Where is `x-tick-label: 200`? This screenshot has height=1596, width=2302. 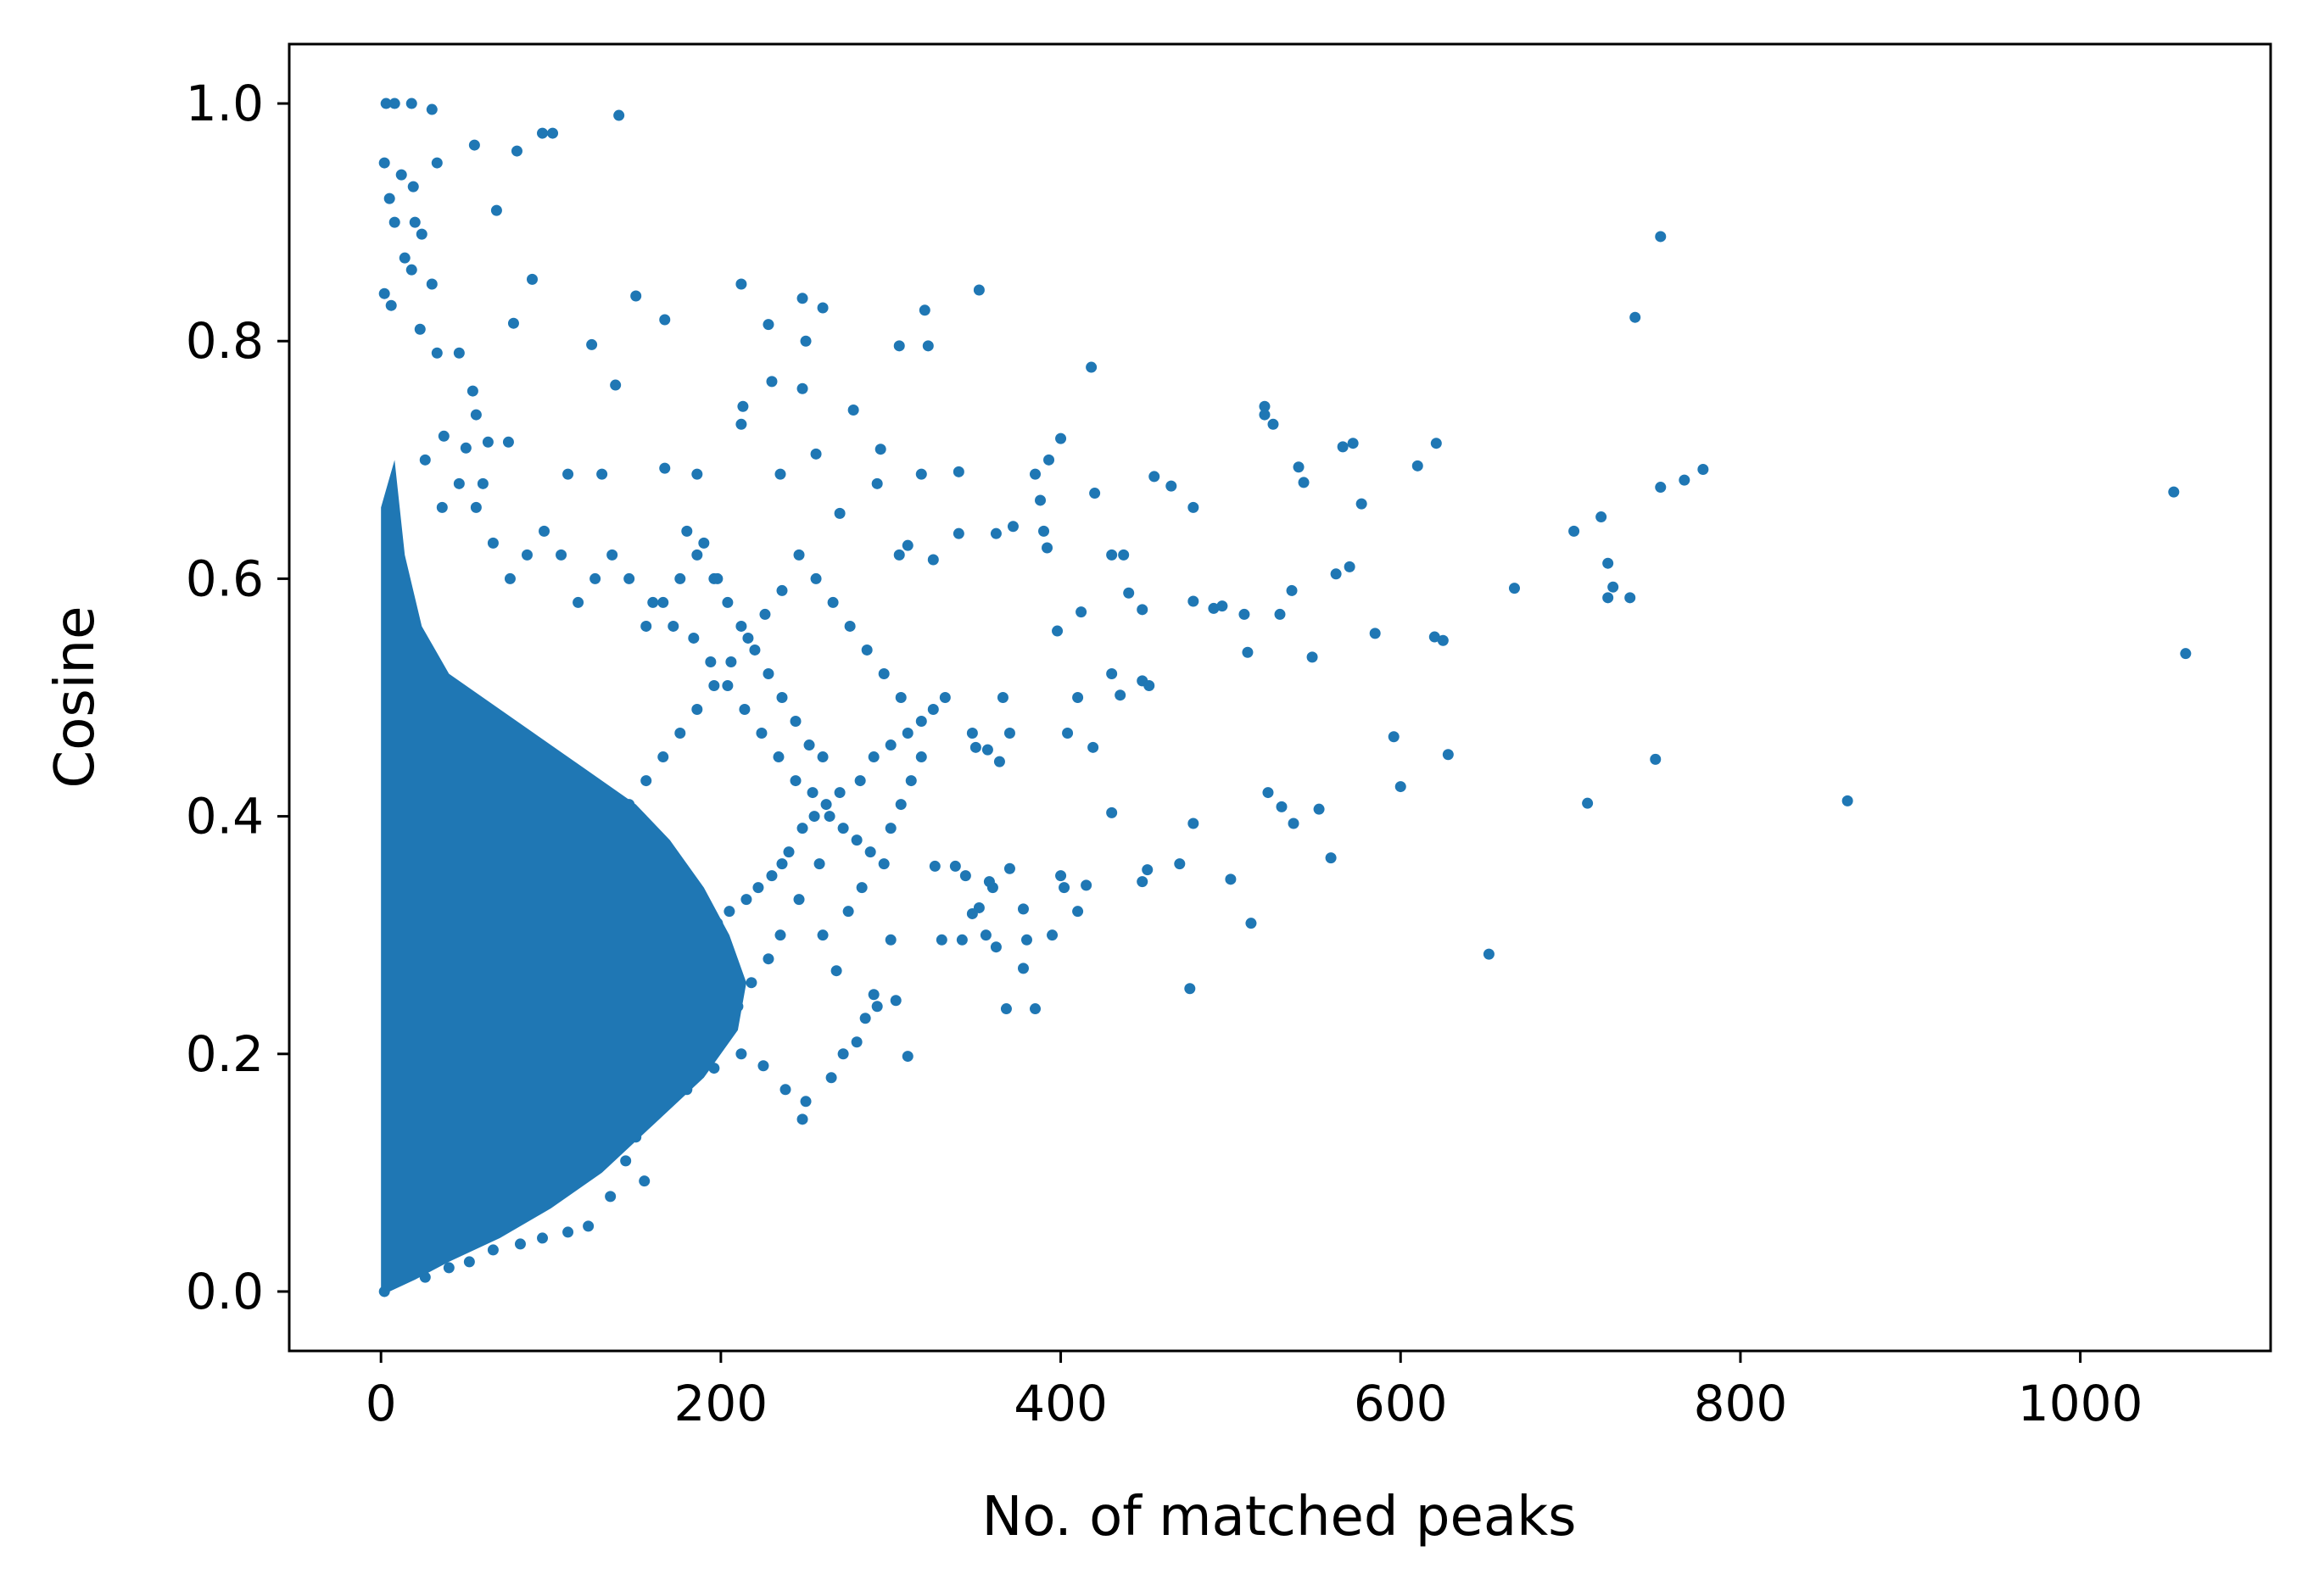 x-tick-label: 200 is located at coordinates (721, 1403).